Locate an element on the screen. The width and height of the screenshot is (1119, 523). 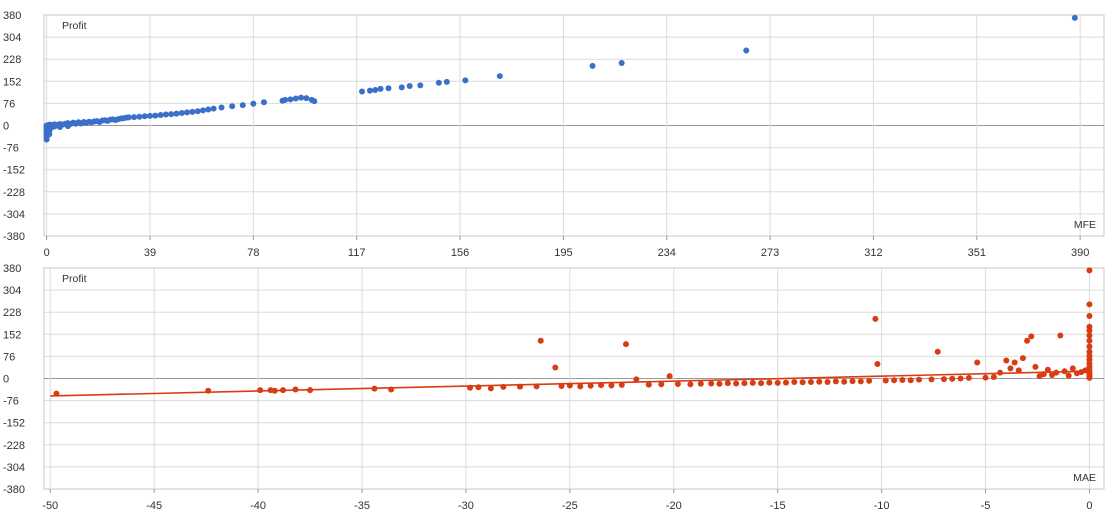
x-tick-label: 390 is located at coordinates (1080, 253).